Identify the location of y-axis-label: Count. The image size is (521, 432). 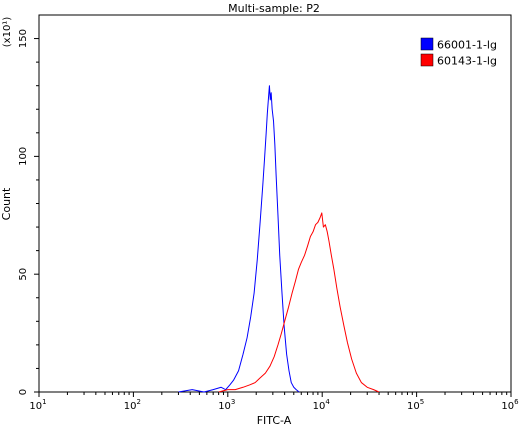
(6, 203).